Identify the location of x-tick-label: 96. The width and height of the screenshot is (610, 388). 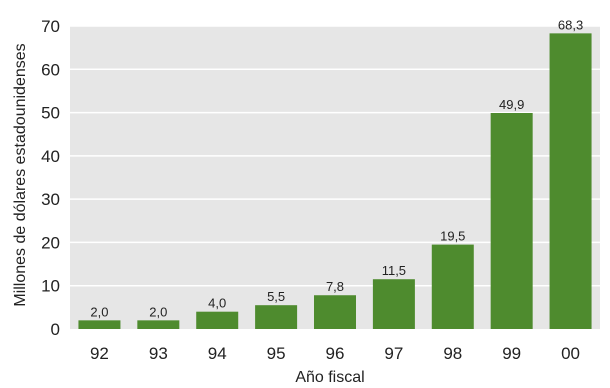
(335, 353).